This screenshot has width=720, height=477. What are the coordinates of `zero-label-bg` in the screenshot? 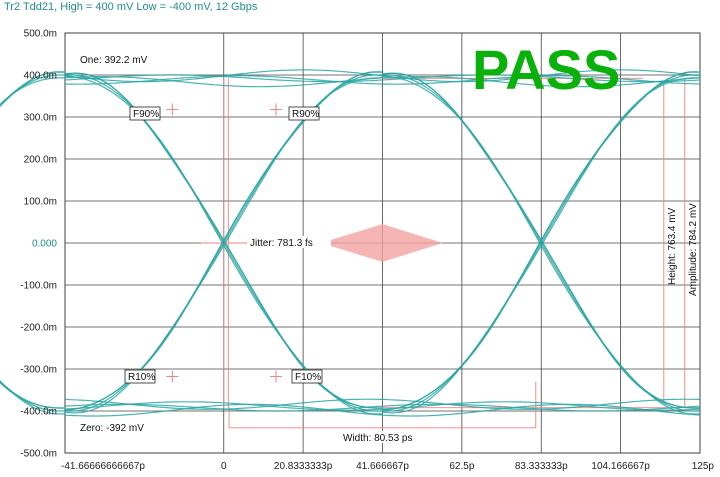 It's located at (116, 427).